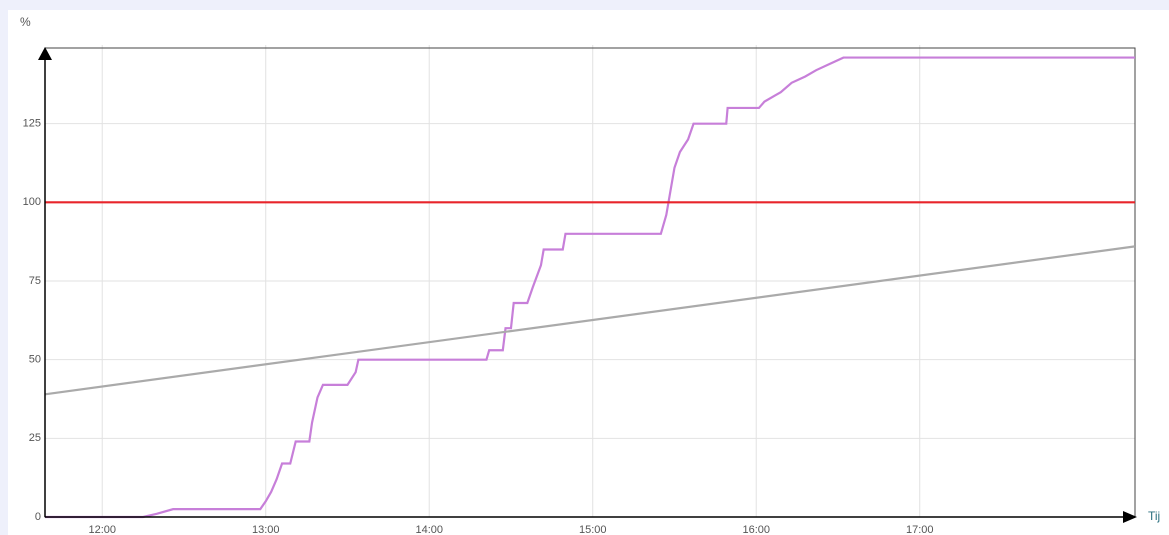 The height and width of the screenshot is (535, 1169). Describe the element at coordinates (25, 22) in the screenshot. I see `y-axis-label: %` at that location.